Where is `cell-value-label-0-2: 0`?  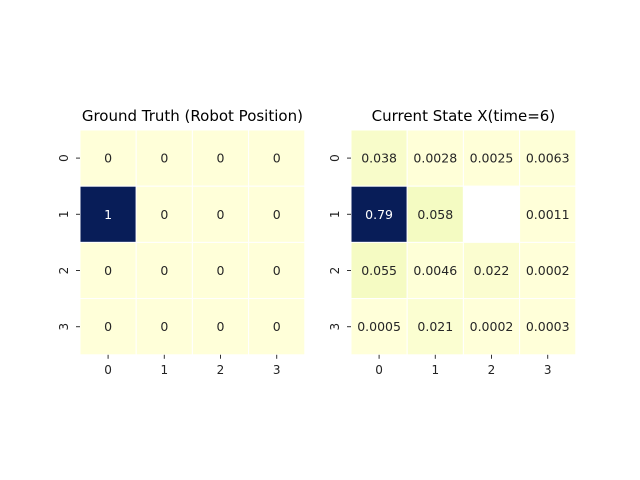 cell-value-label-0-2: 0 is located at coordinates (221, 158).